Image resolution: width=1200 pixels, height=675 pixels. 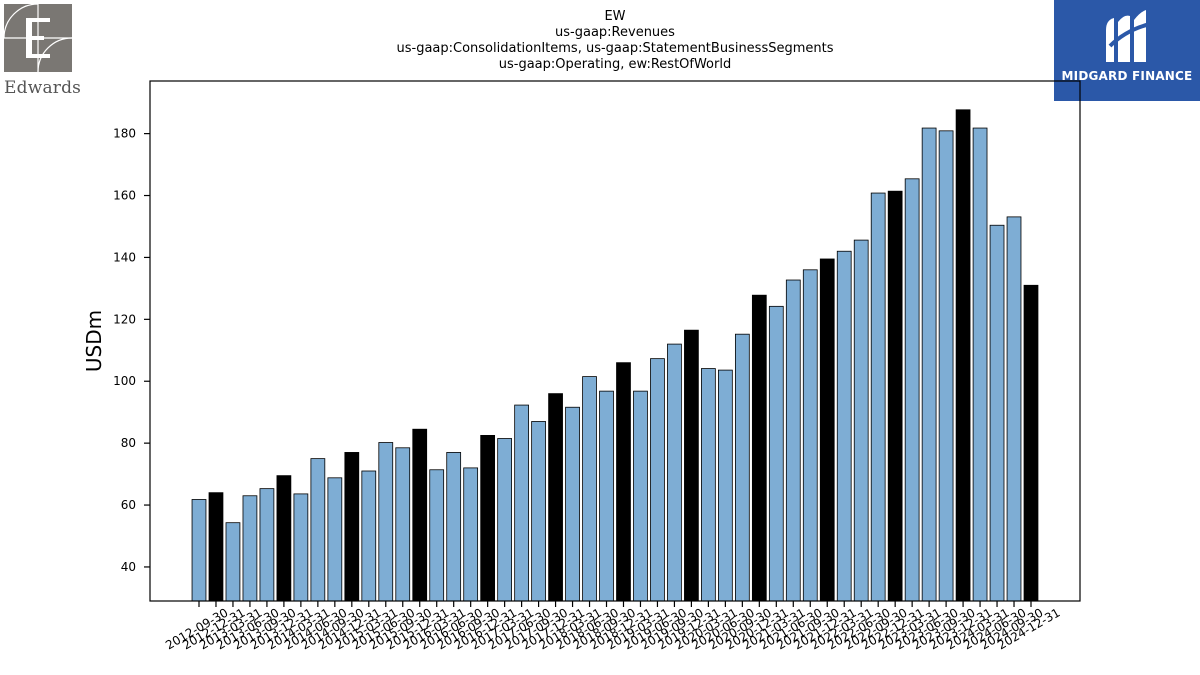 I want to click on edwards-emblem-icon, so click(x=38, y=38).